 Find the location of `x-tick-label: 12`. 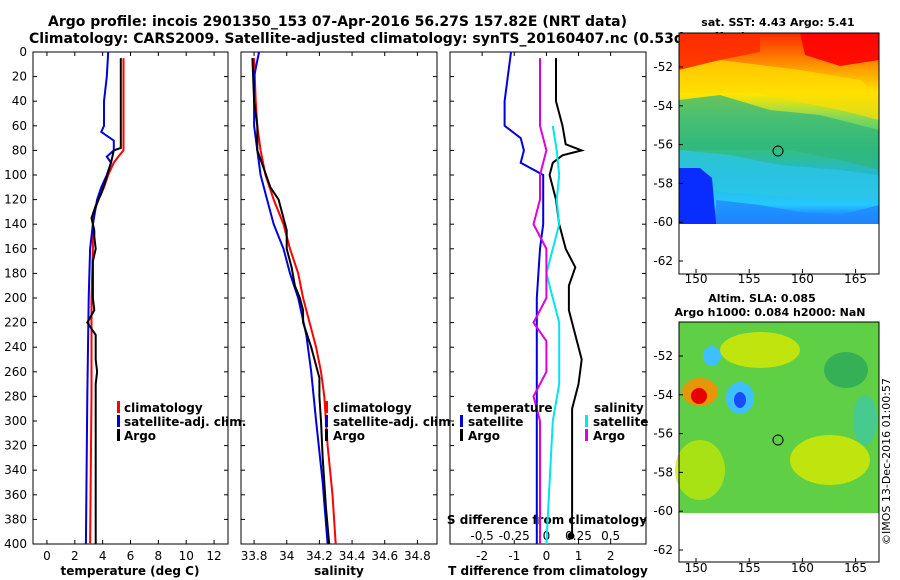

x-tick-label: 12 is located at coordinates (213, 556).